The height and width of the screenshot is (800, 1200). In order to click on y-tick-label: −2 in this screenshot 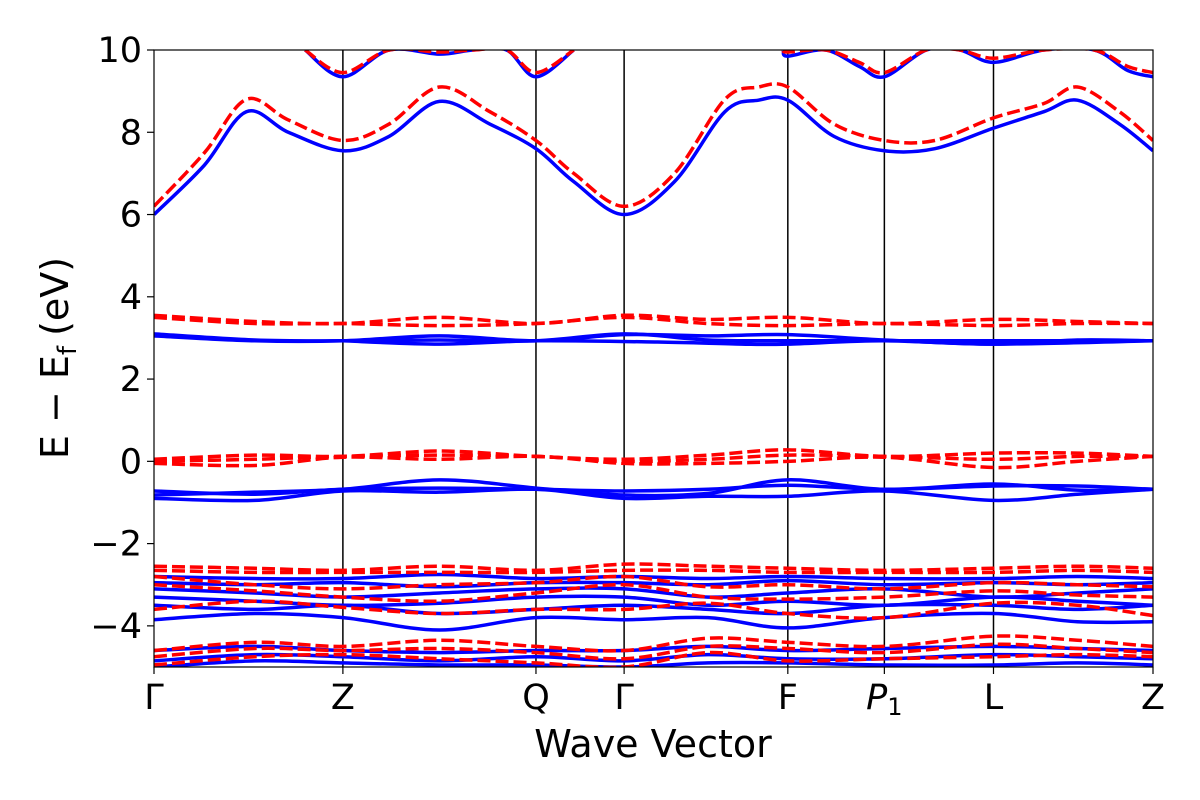, I will do `click(116, 545)`.